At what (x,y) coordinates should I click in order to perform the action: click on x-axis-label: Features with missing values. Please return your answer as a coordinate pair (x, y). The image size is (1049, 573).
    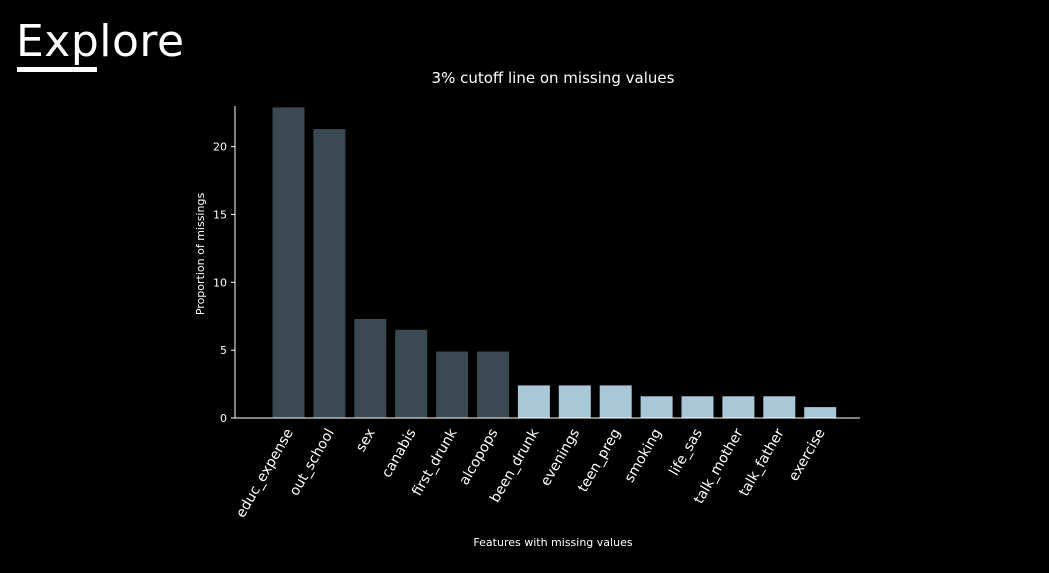
    Looking at the image, I should click on (552, 542).